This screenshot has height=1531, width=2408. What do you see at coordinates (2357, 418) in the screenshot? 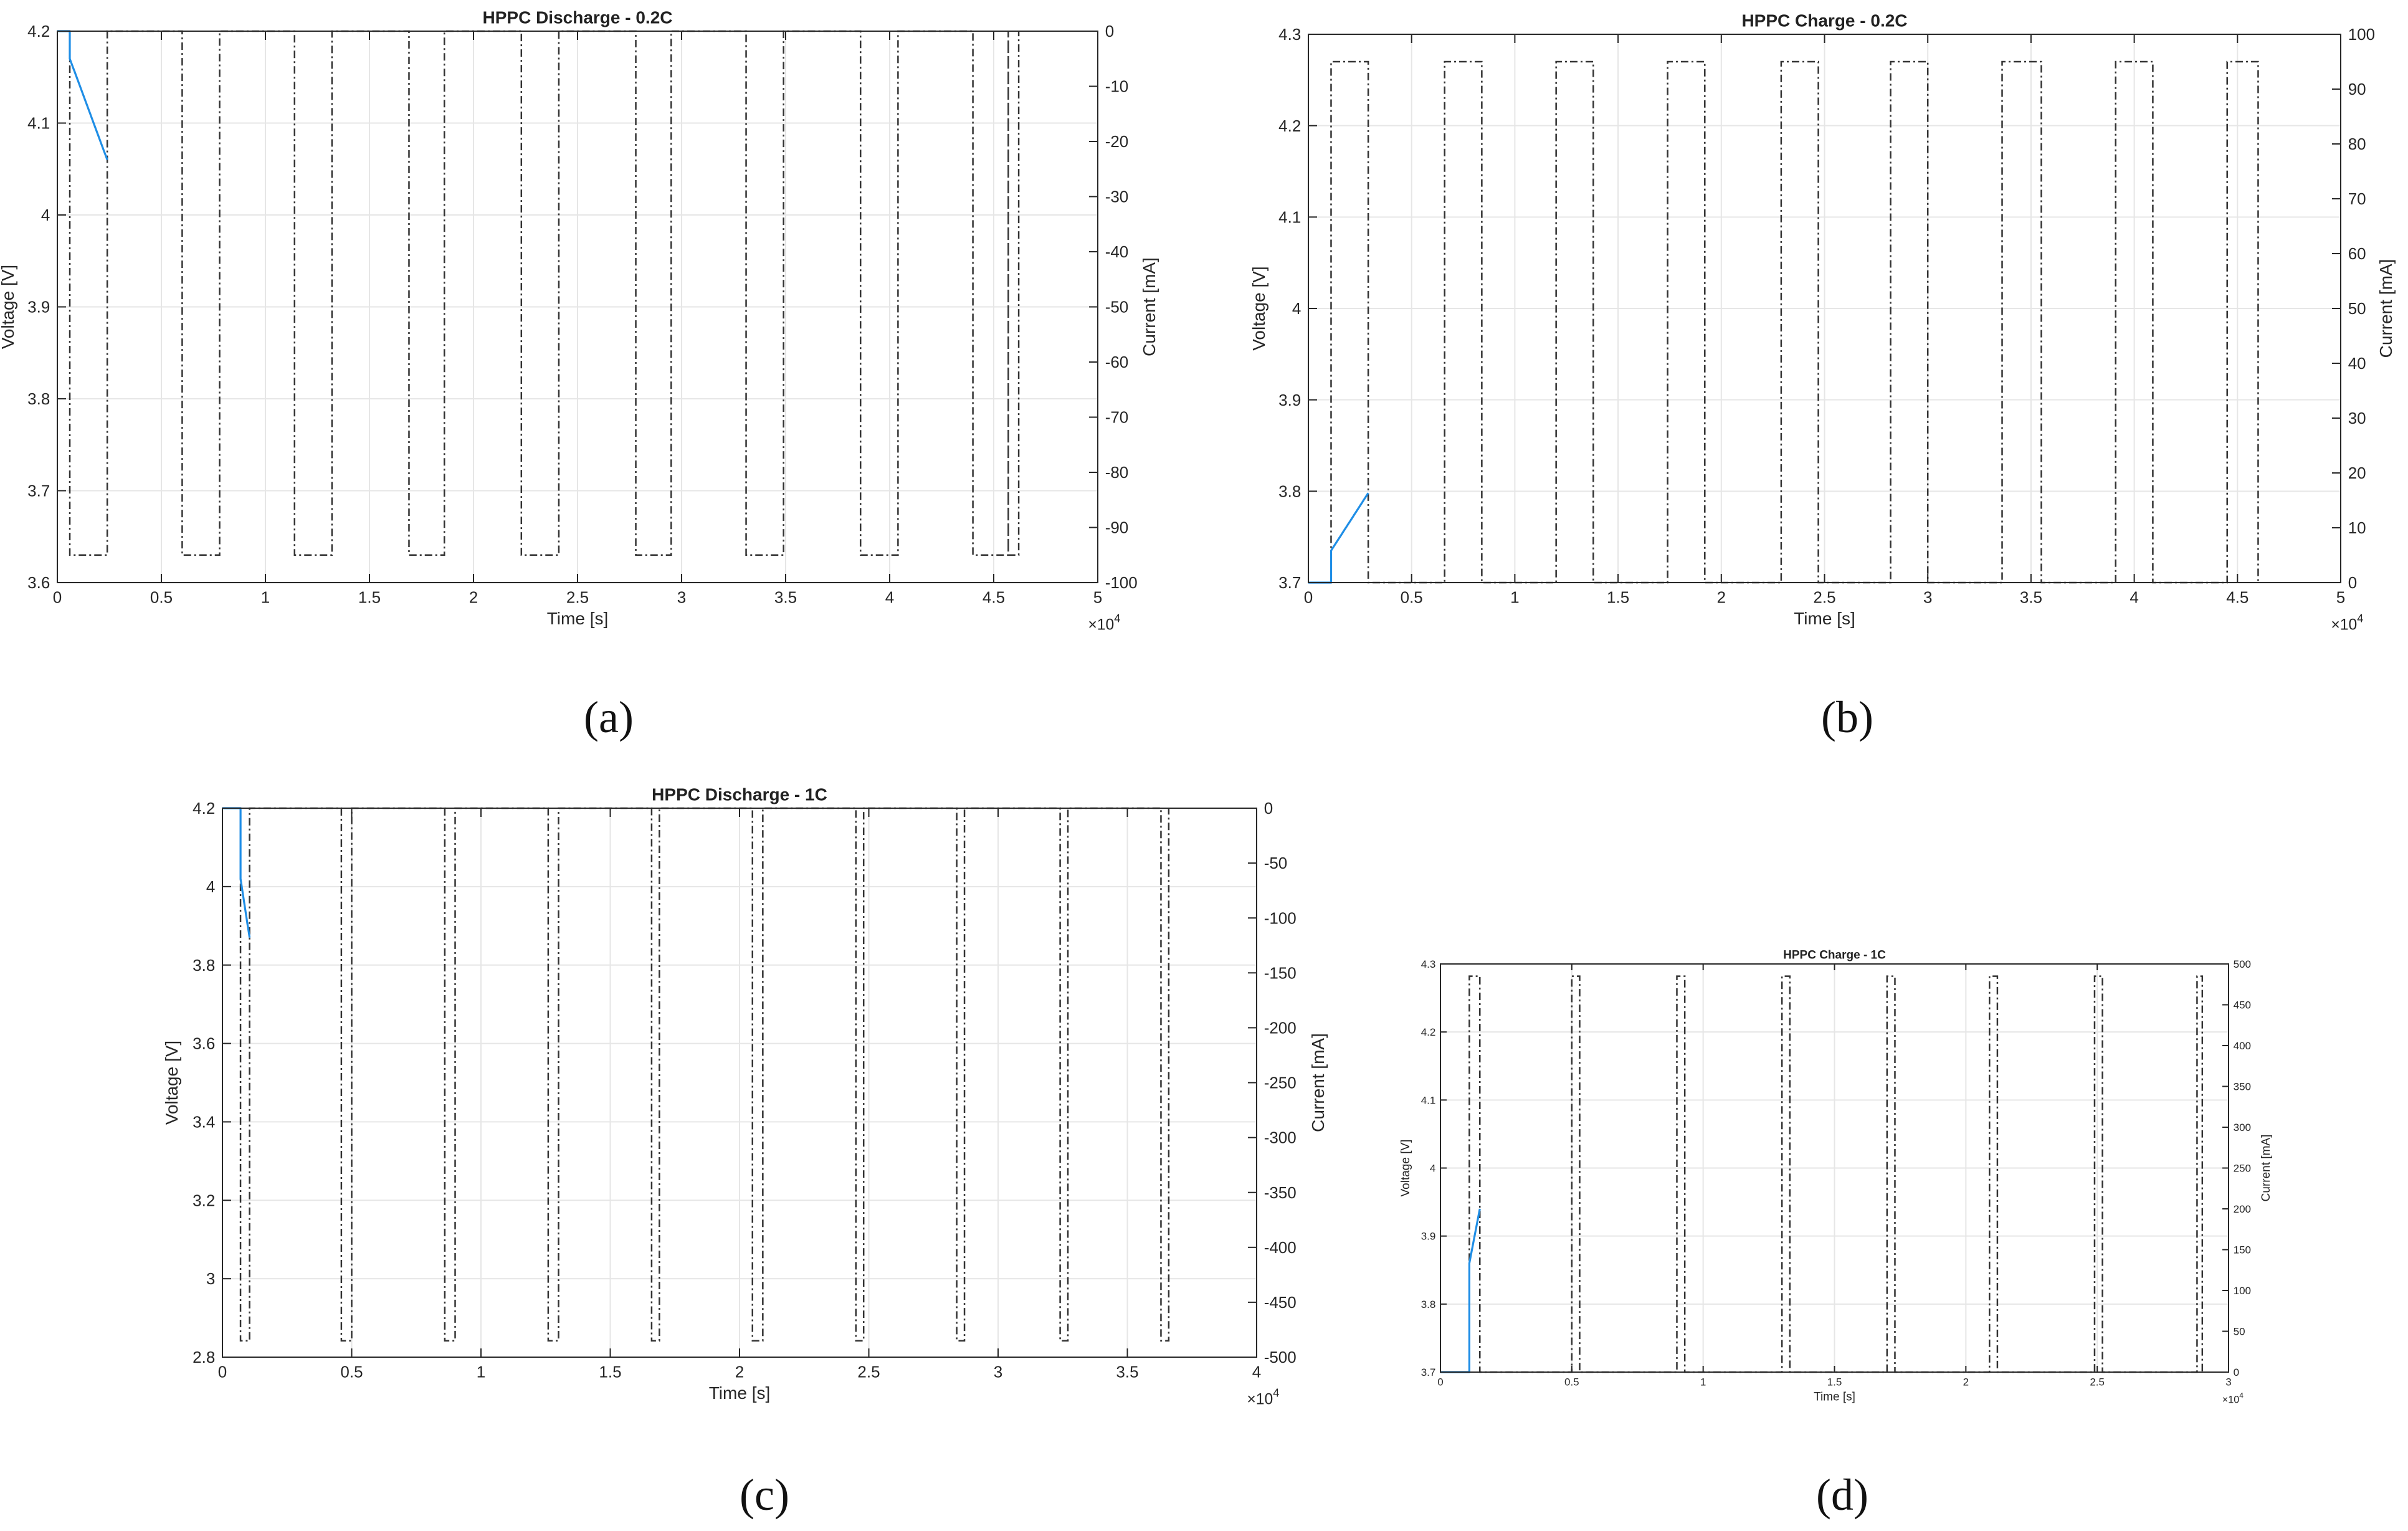
I see `y2-tick-label: 30` at bounding box center [2357, 418].